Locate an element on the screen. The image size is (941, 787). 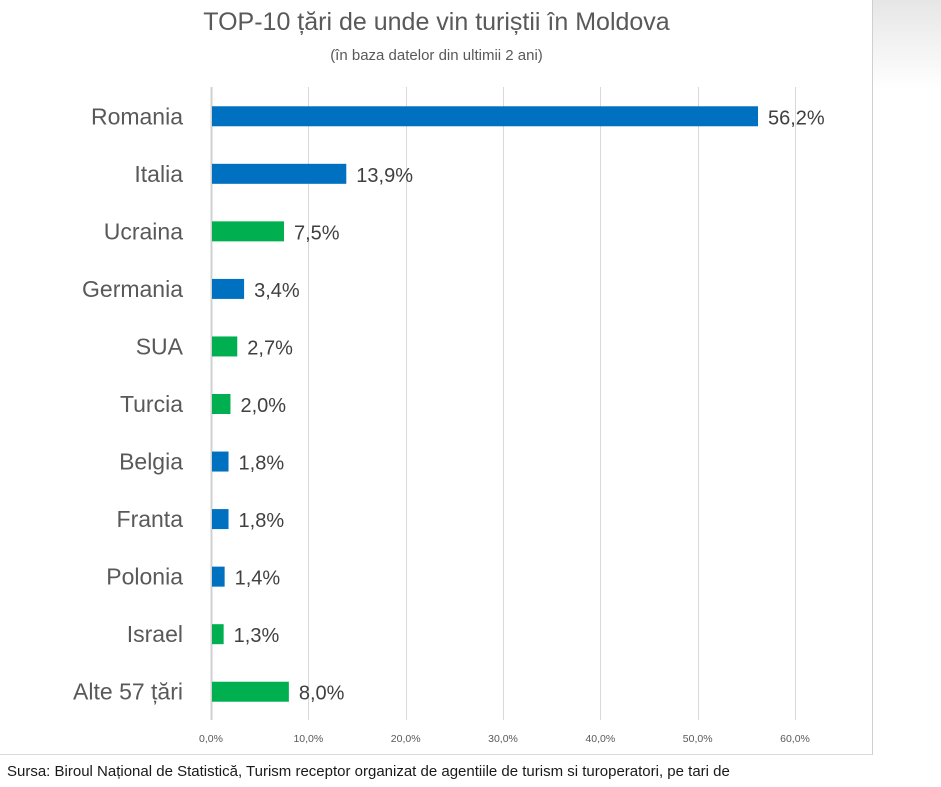
category-label: Ucraina is located at coordinates (143, 231).